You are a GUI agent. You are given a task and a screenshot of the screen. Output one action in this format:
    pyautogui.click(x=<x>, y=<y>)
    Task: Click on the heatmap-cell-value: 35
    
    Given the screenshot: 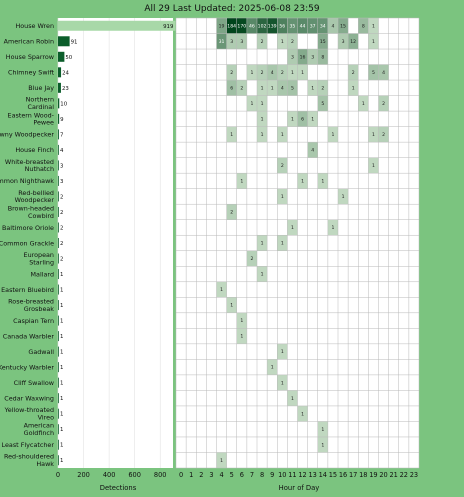 What is the action you would take?
    pyautogui.click(x=293, y=26)
    